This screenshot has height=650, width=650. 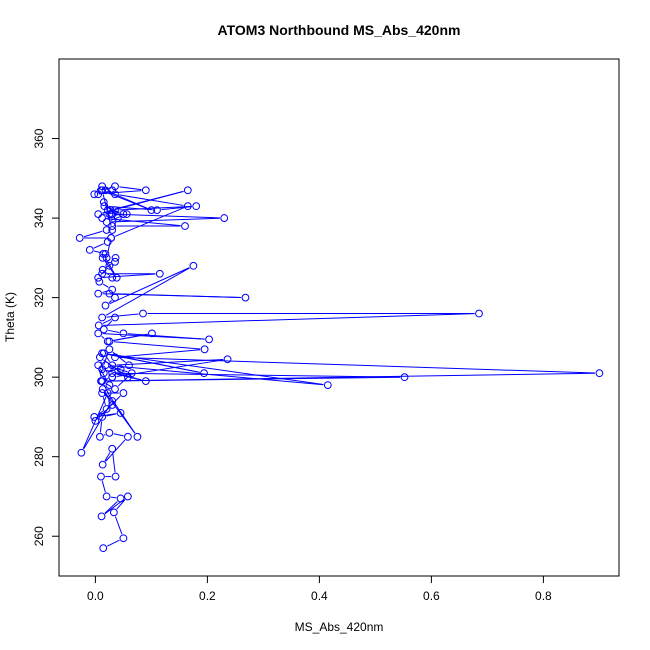 I want to click on x-tick-label: 0.6, so click(x=431, y=596).